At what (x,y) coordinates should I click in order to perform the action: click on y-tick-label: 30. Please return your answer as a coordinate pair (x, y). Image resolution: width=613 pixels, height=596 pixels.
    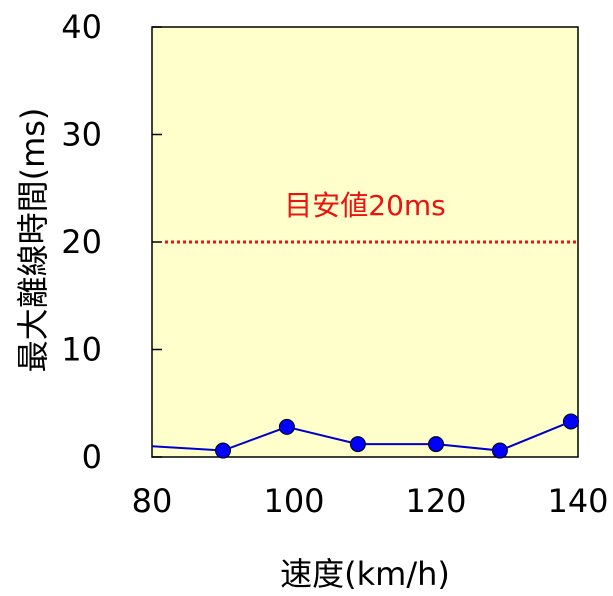
    Looking at the image, I should click on (81, 135).